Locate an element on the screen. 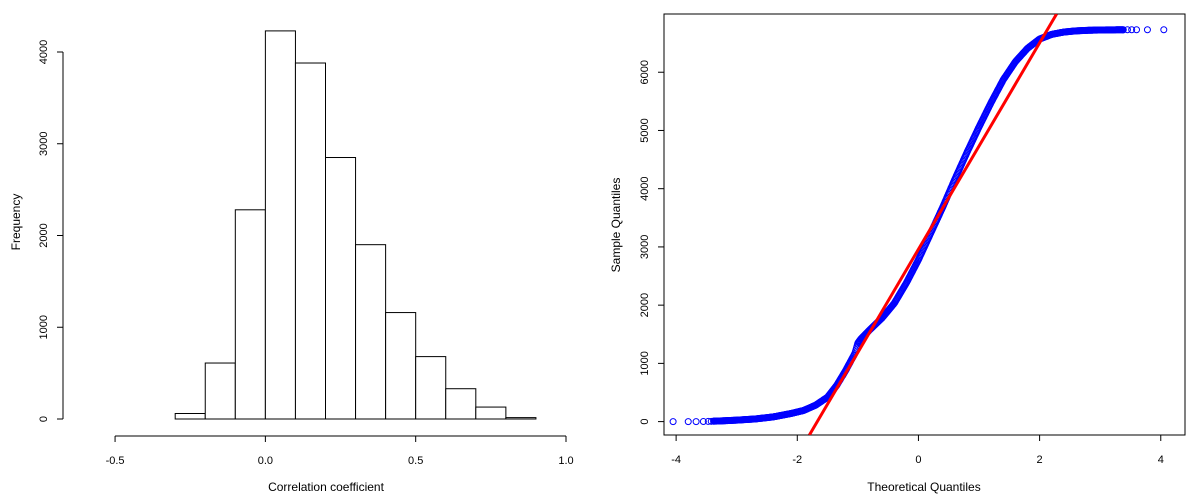 The image size is (1200, 500). histogram-y-tick-label: 4000 is located at coordinates (44, 52).